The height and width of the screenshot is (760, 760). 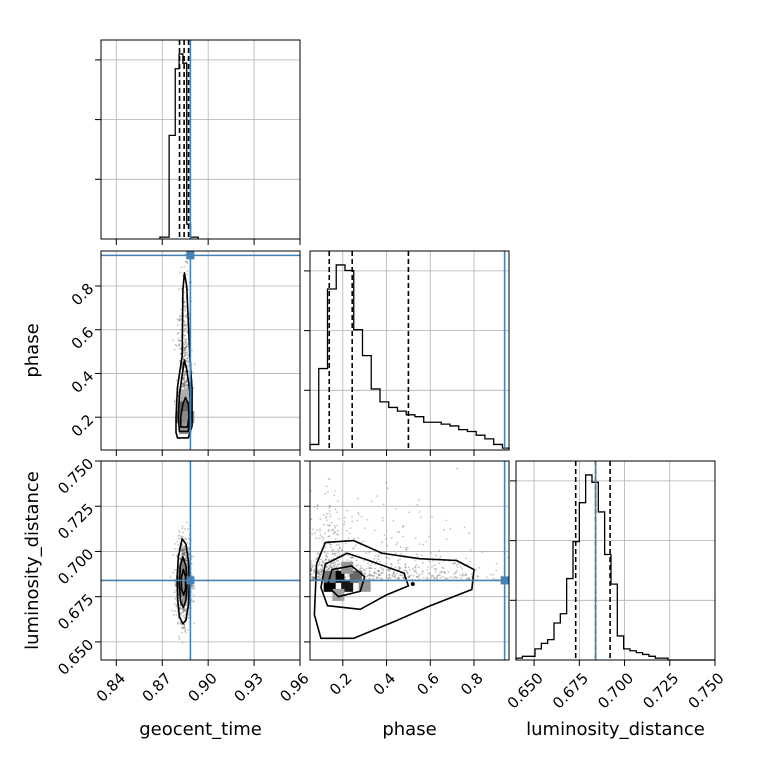 I want to click on contour-line, so click(x=183, y=582).